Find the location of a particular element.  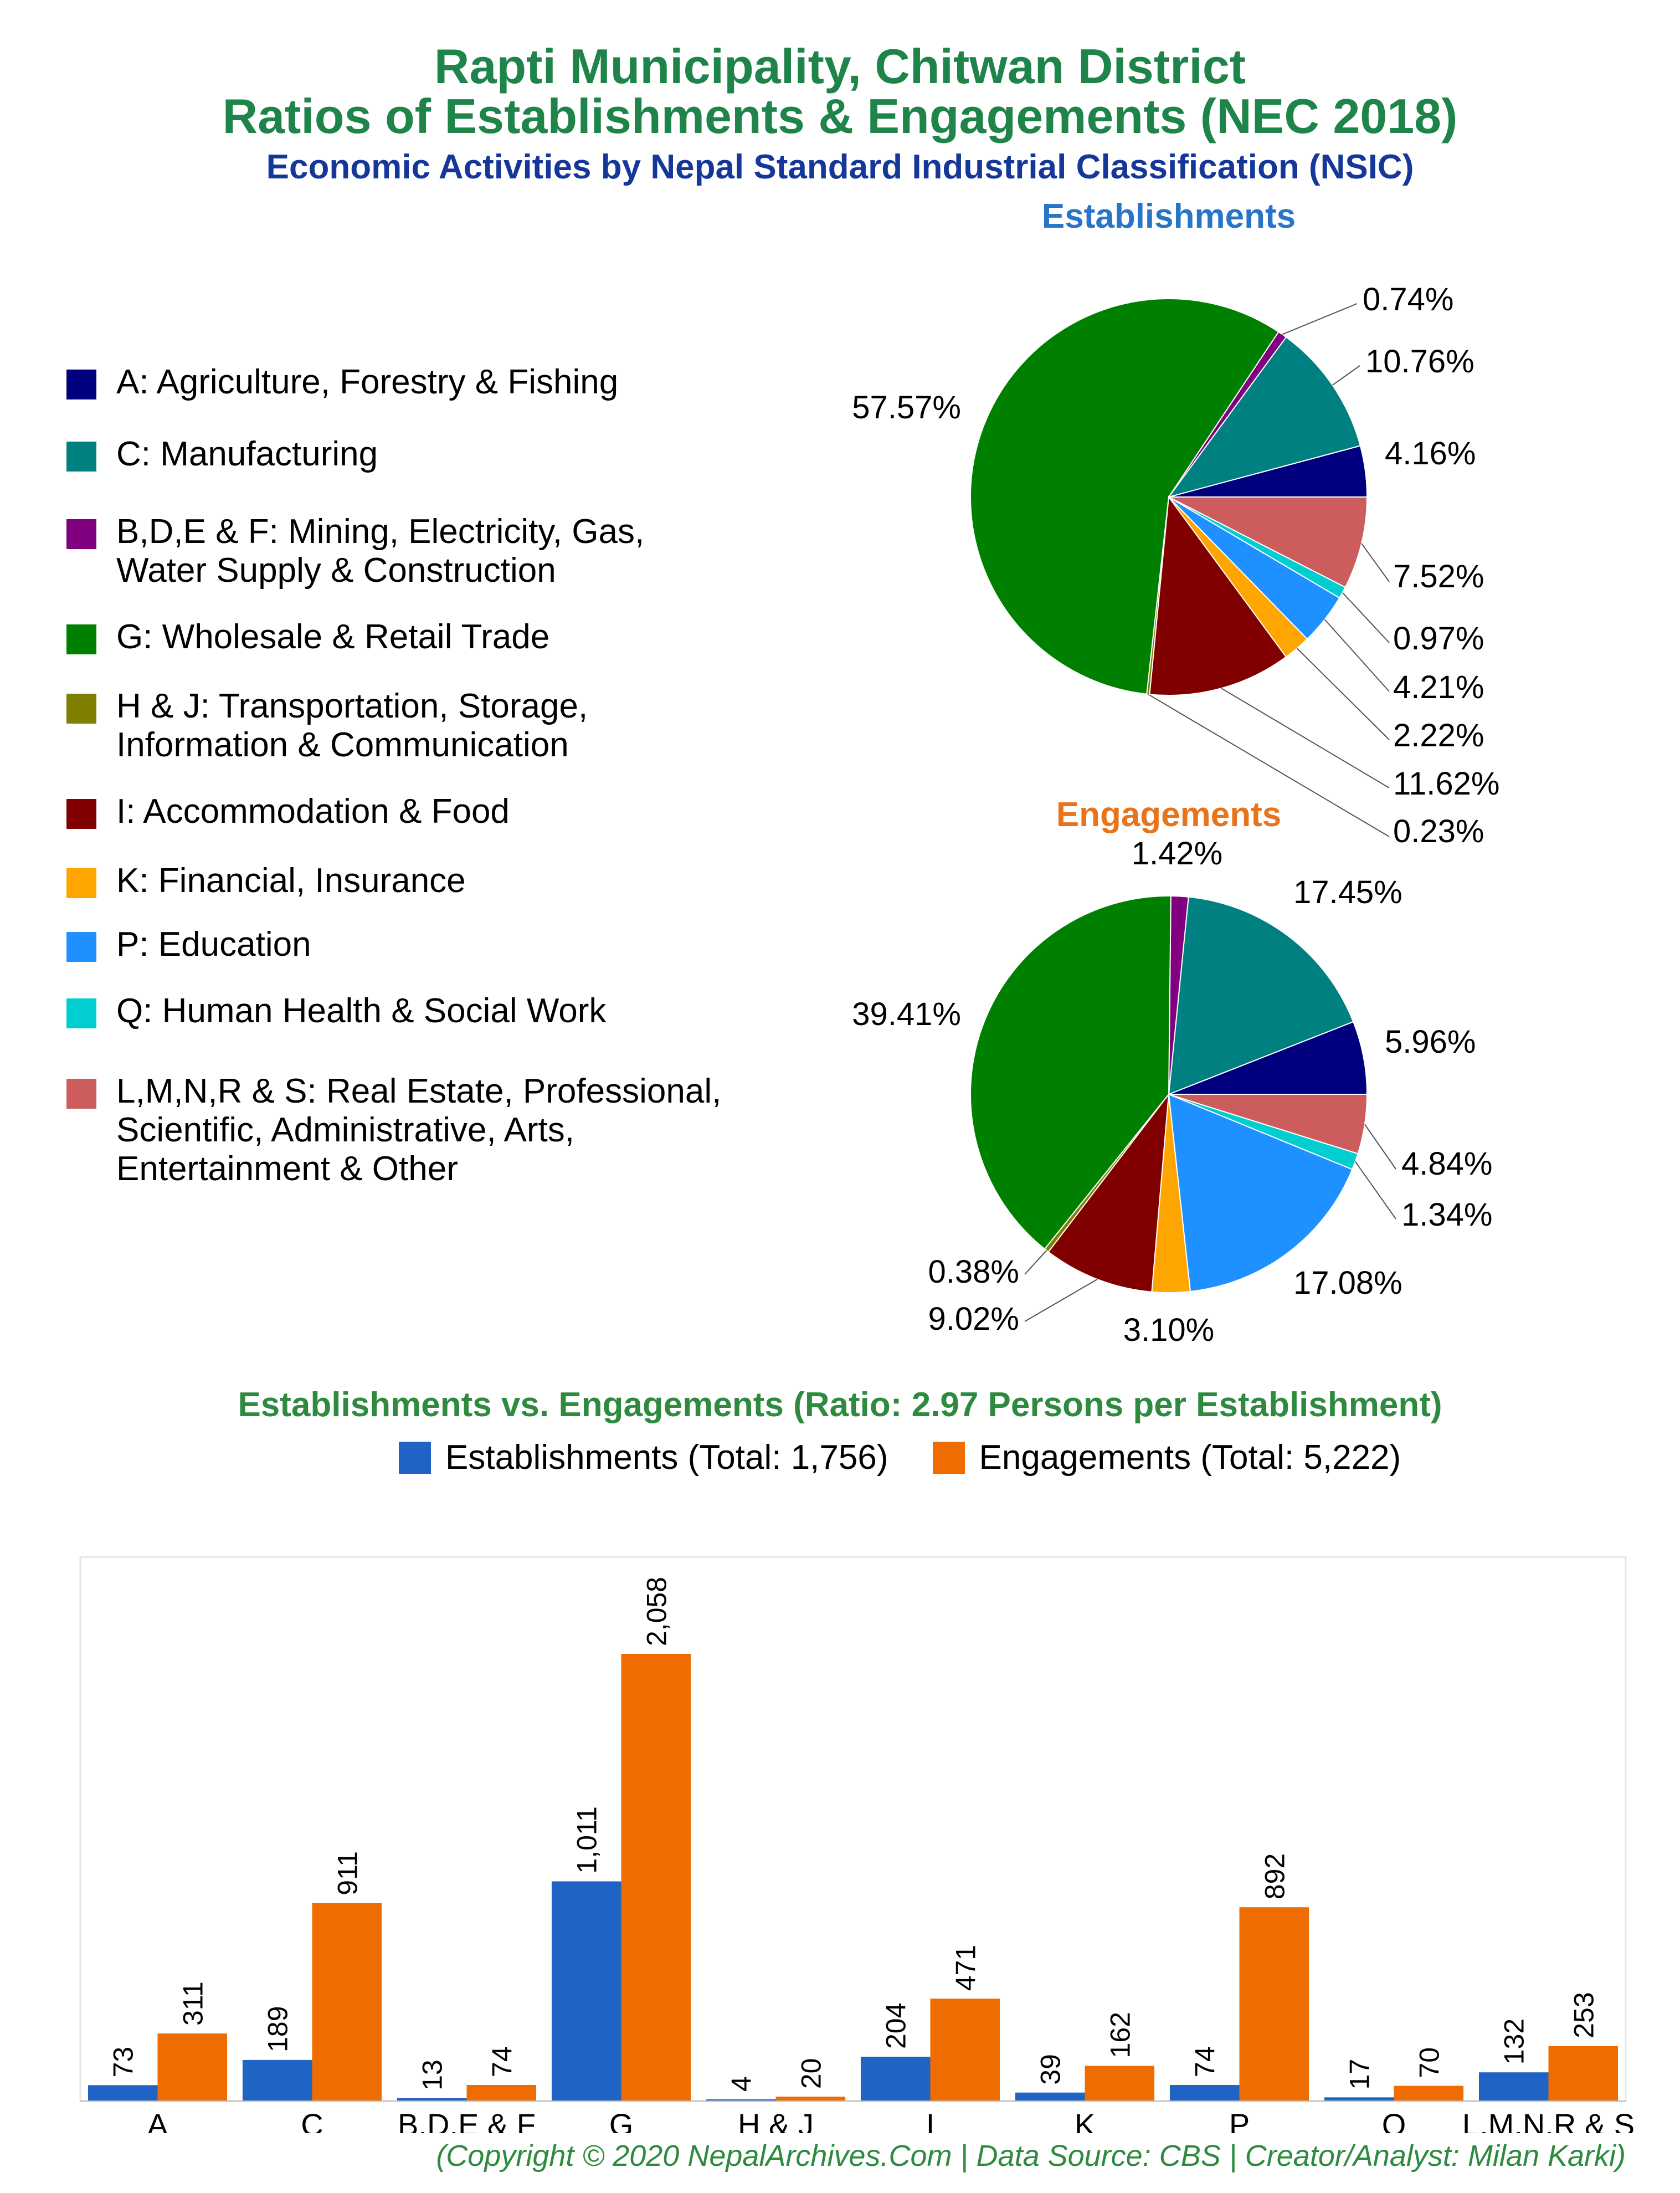

establishments-percent-label: 0.23% is located at coordinates (1438, 831).